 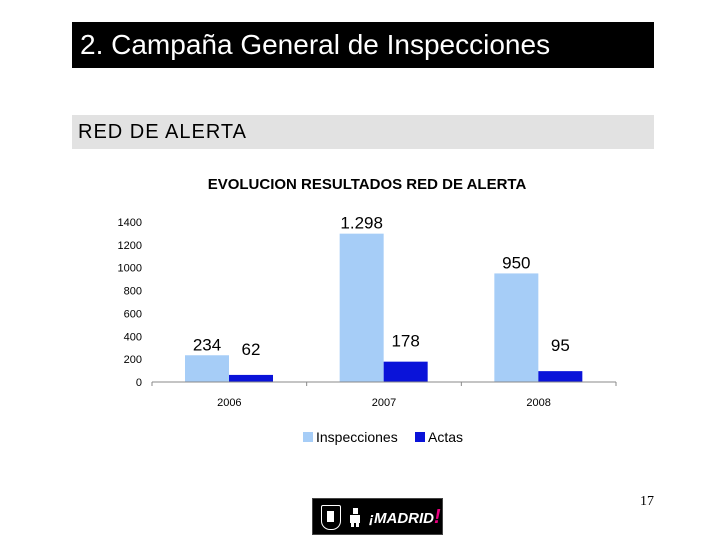 I want to click on legend-label-actas: Actas, so click(x=445, y=437).